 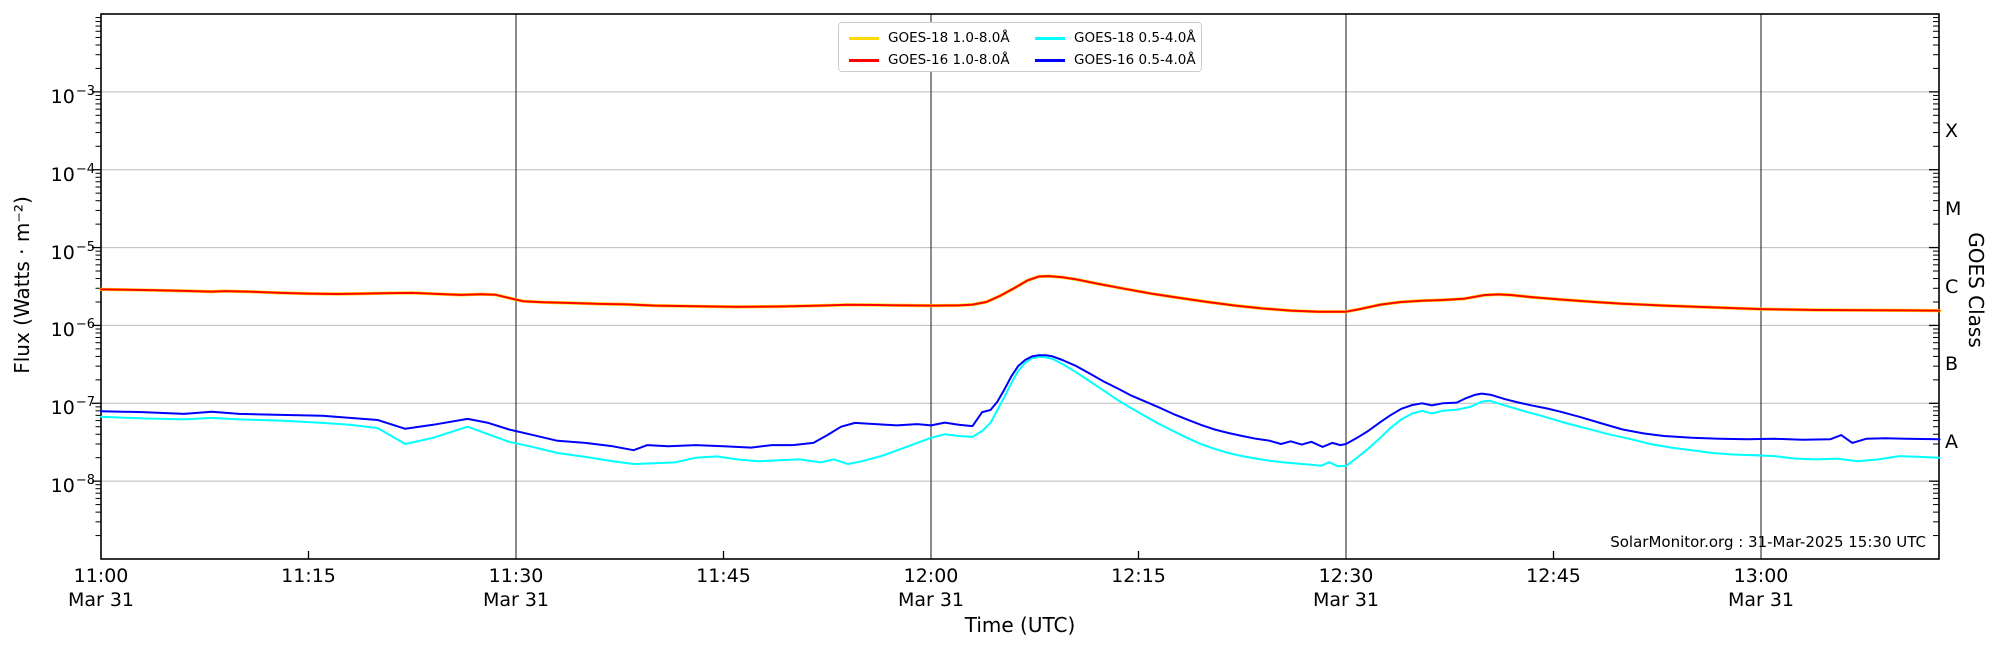 What do you see at coordinates (516, 576) in the screenshot?
I see `x-tick-label: 11:30` at bounding box center [516, 576].